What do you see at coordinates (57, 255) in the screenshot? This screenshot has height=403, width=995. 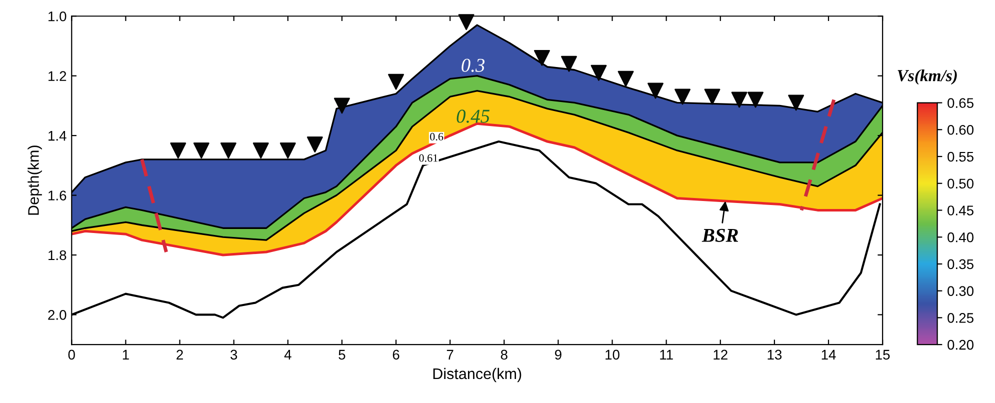 I see `y-tick-label: 1.8` at bounding box center [57, 255].